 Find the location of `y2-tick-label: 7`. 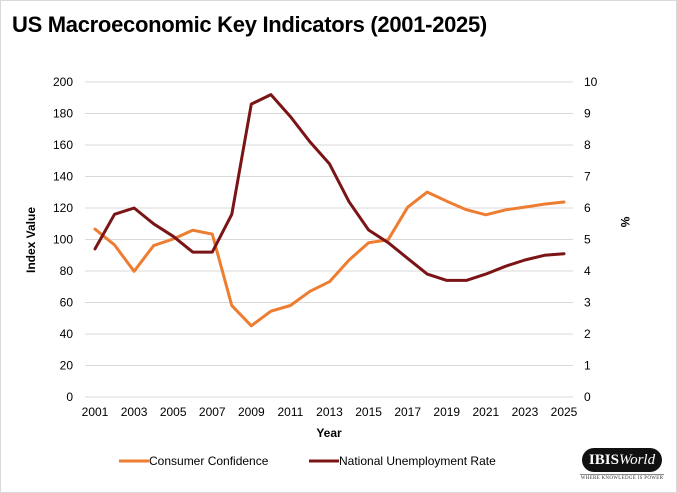

y2-tick-label: 7 is located at coordinates (587, 177).